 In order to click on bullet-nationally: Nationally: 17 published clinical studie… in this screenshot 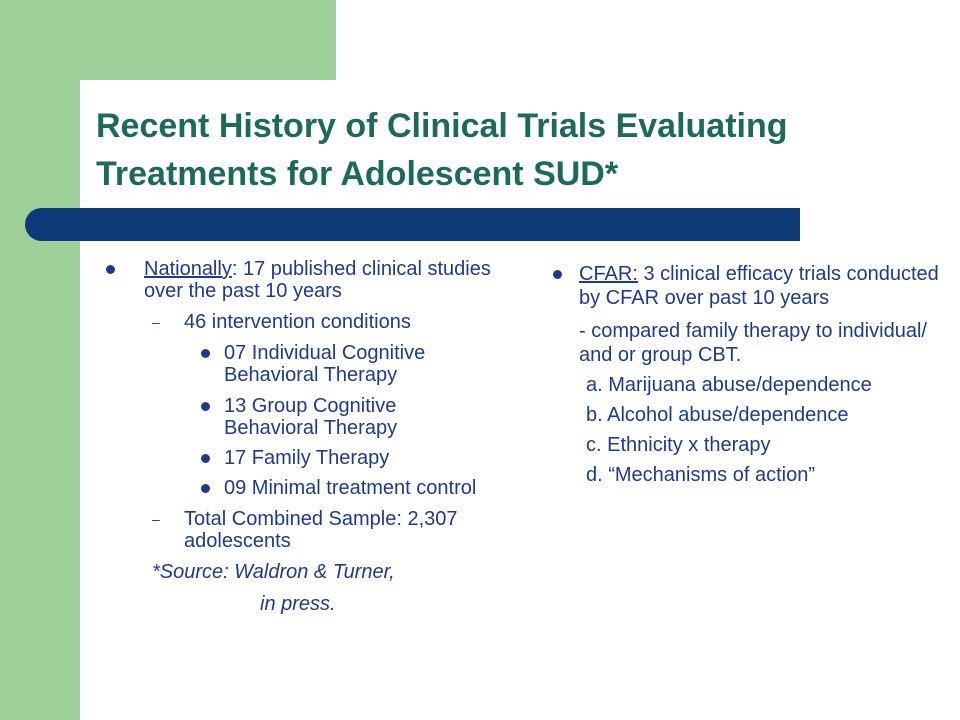, I will do `click(299, 280)`.